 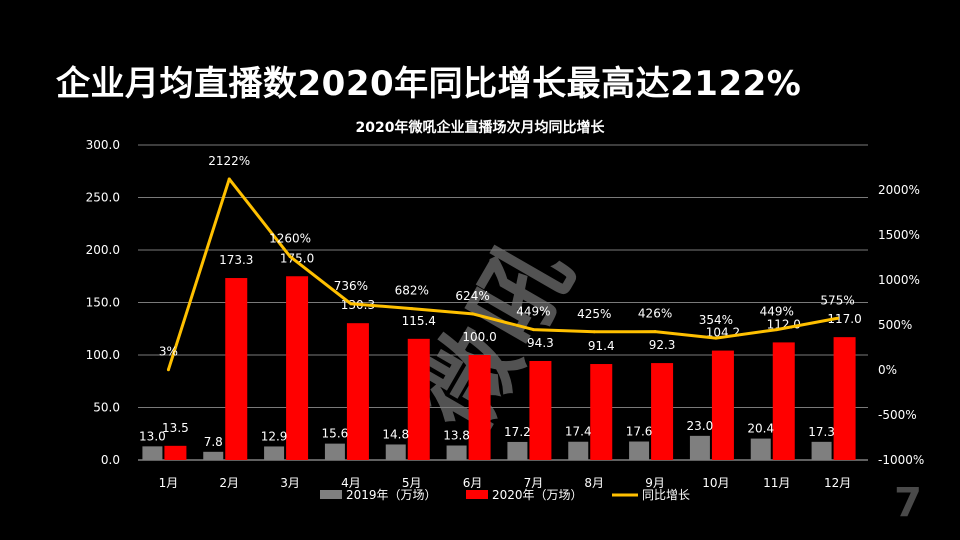 What do you see at coordinates (477, 494) in the screenshot?
I see `legend-swatch-2020` at bounding box center [477, 494].